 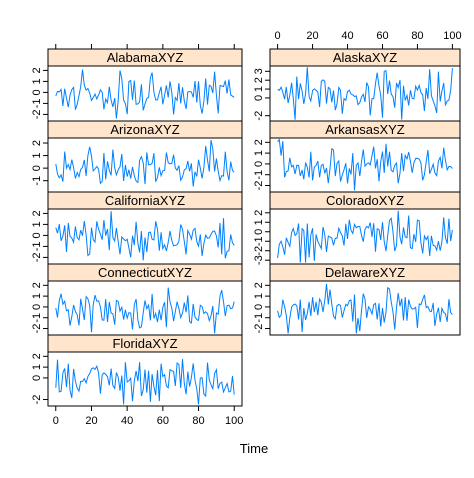 I want to click on panel-title: ArkansasXYZ, so click(x=365, y=129).